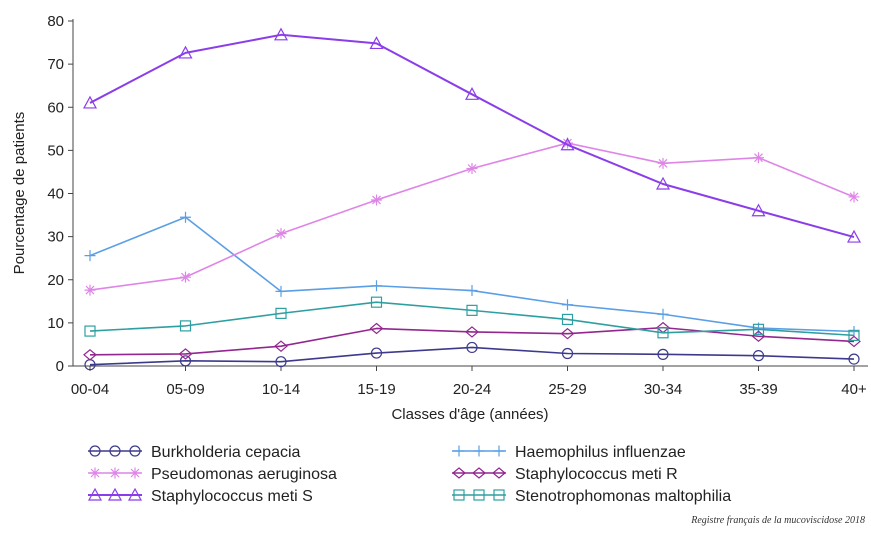  Describe the element at coordinates (19, 193) in the screenshot. I see `y-axis-title: Pourcentage de patients` at that location.